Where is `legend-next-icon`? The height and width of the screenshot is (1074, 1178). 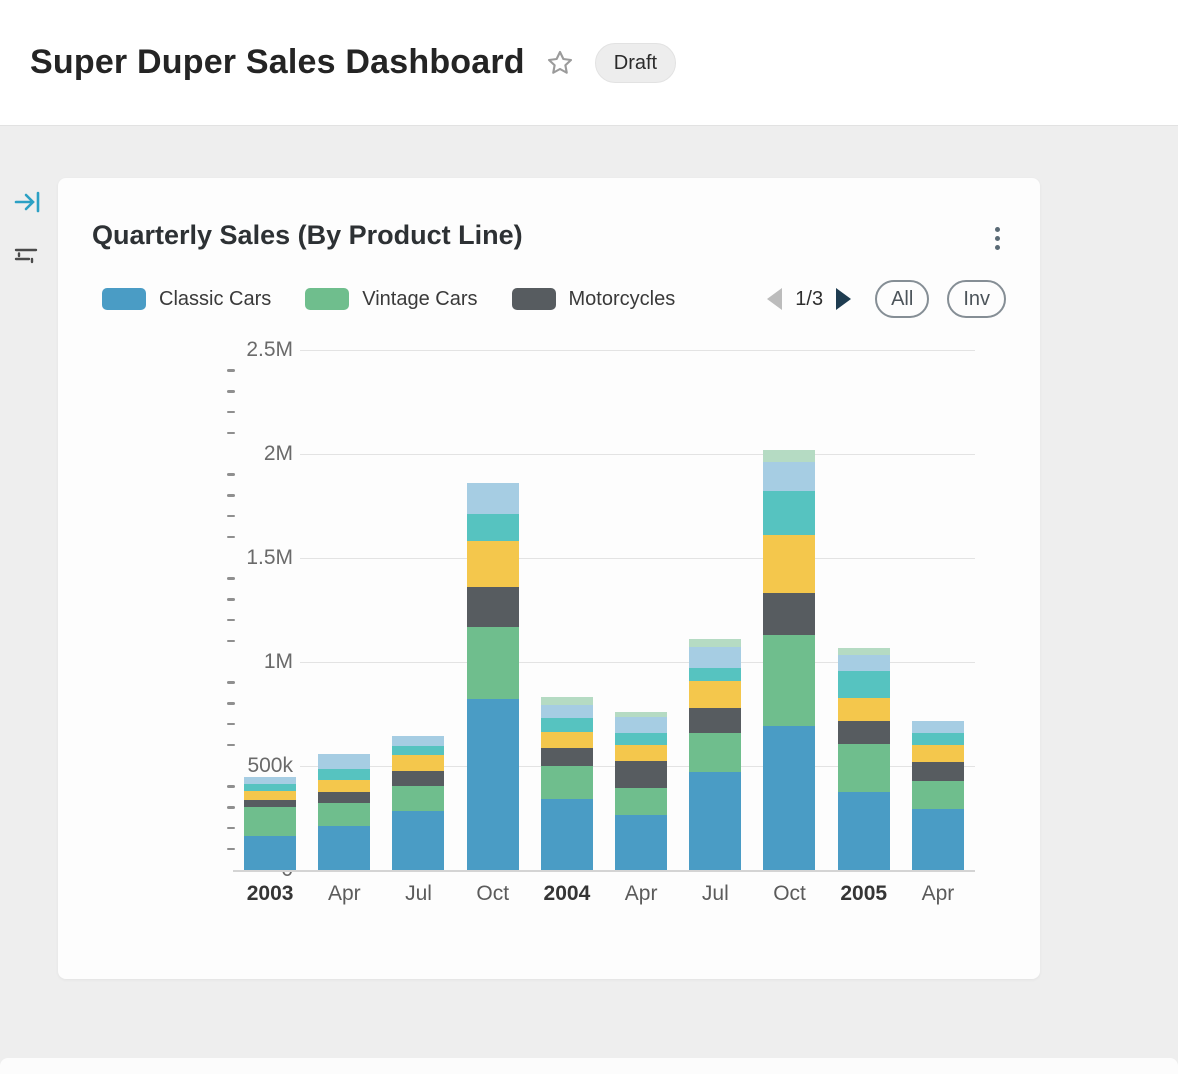
legend-next-icon is located at coordinates (844, 299).